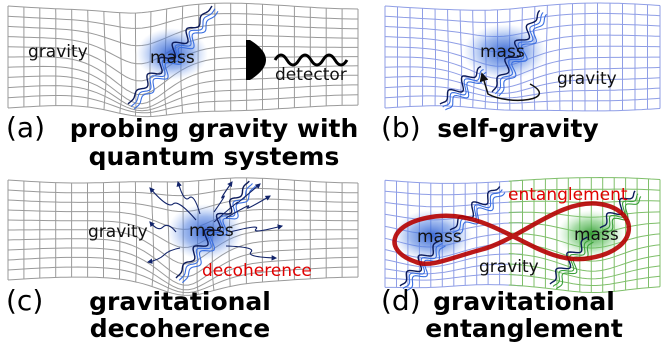 The image size is (667, 343). I want to click on caption-a-line1: probing gravity with, so click(214, 128).